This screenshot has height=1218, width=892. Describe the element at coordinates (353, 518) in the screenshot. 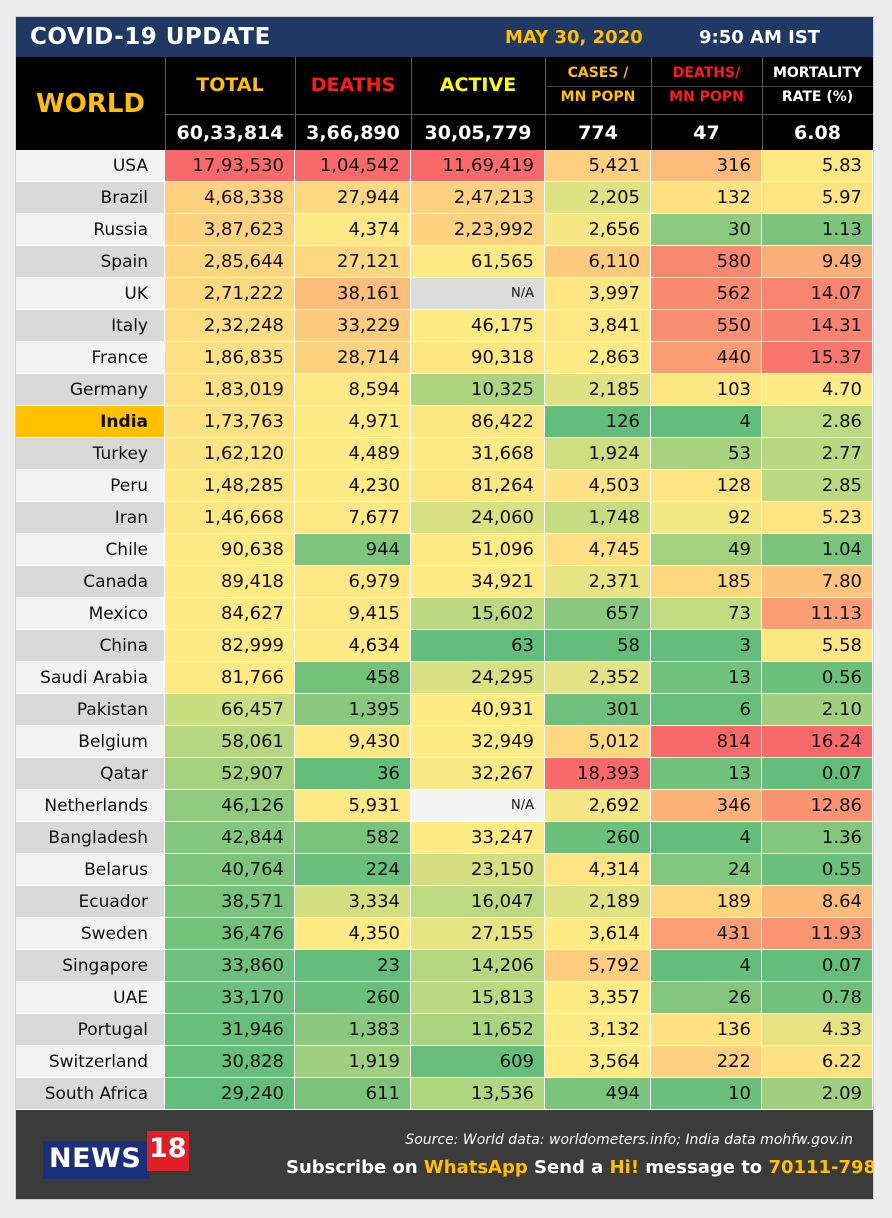

I see `cell-deaths: 7,677` at that location.